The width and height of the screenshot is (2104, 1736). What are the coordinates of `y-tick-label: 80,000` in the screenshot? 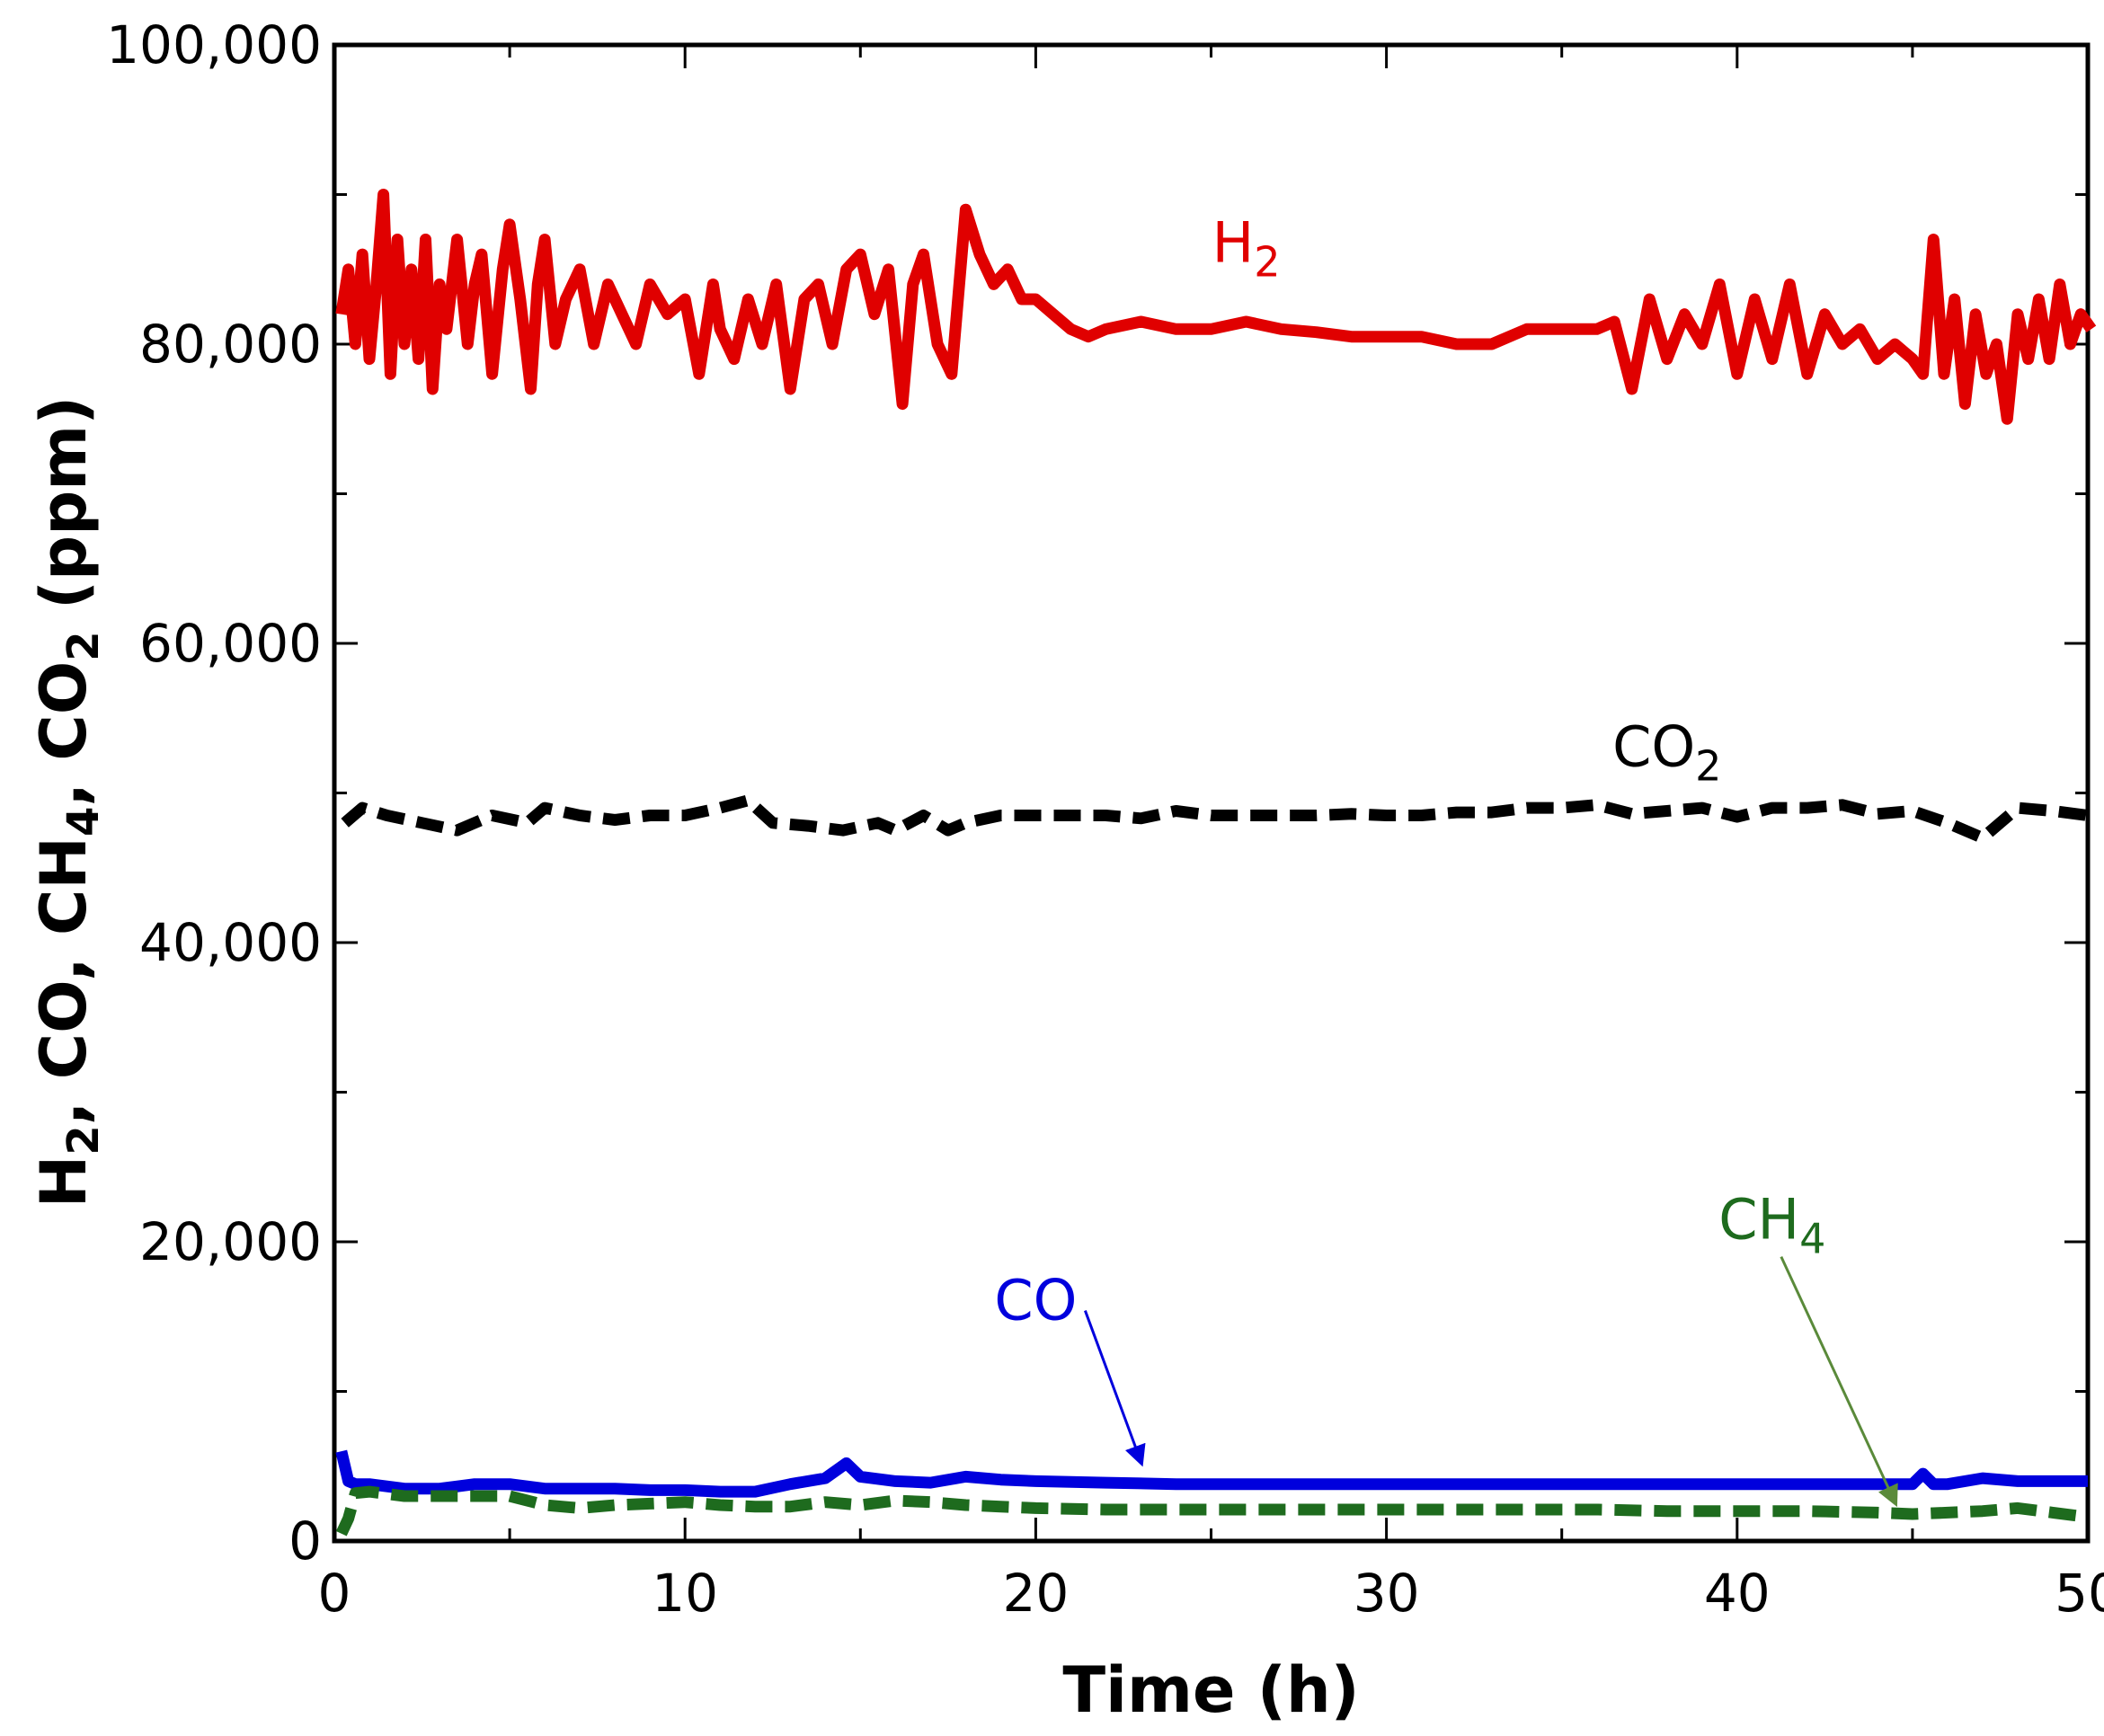 It's located at (231, 344).